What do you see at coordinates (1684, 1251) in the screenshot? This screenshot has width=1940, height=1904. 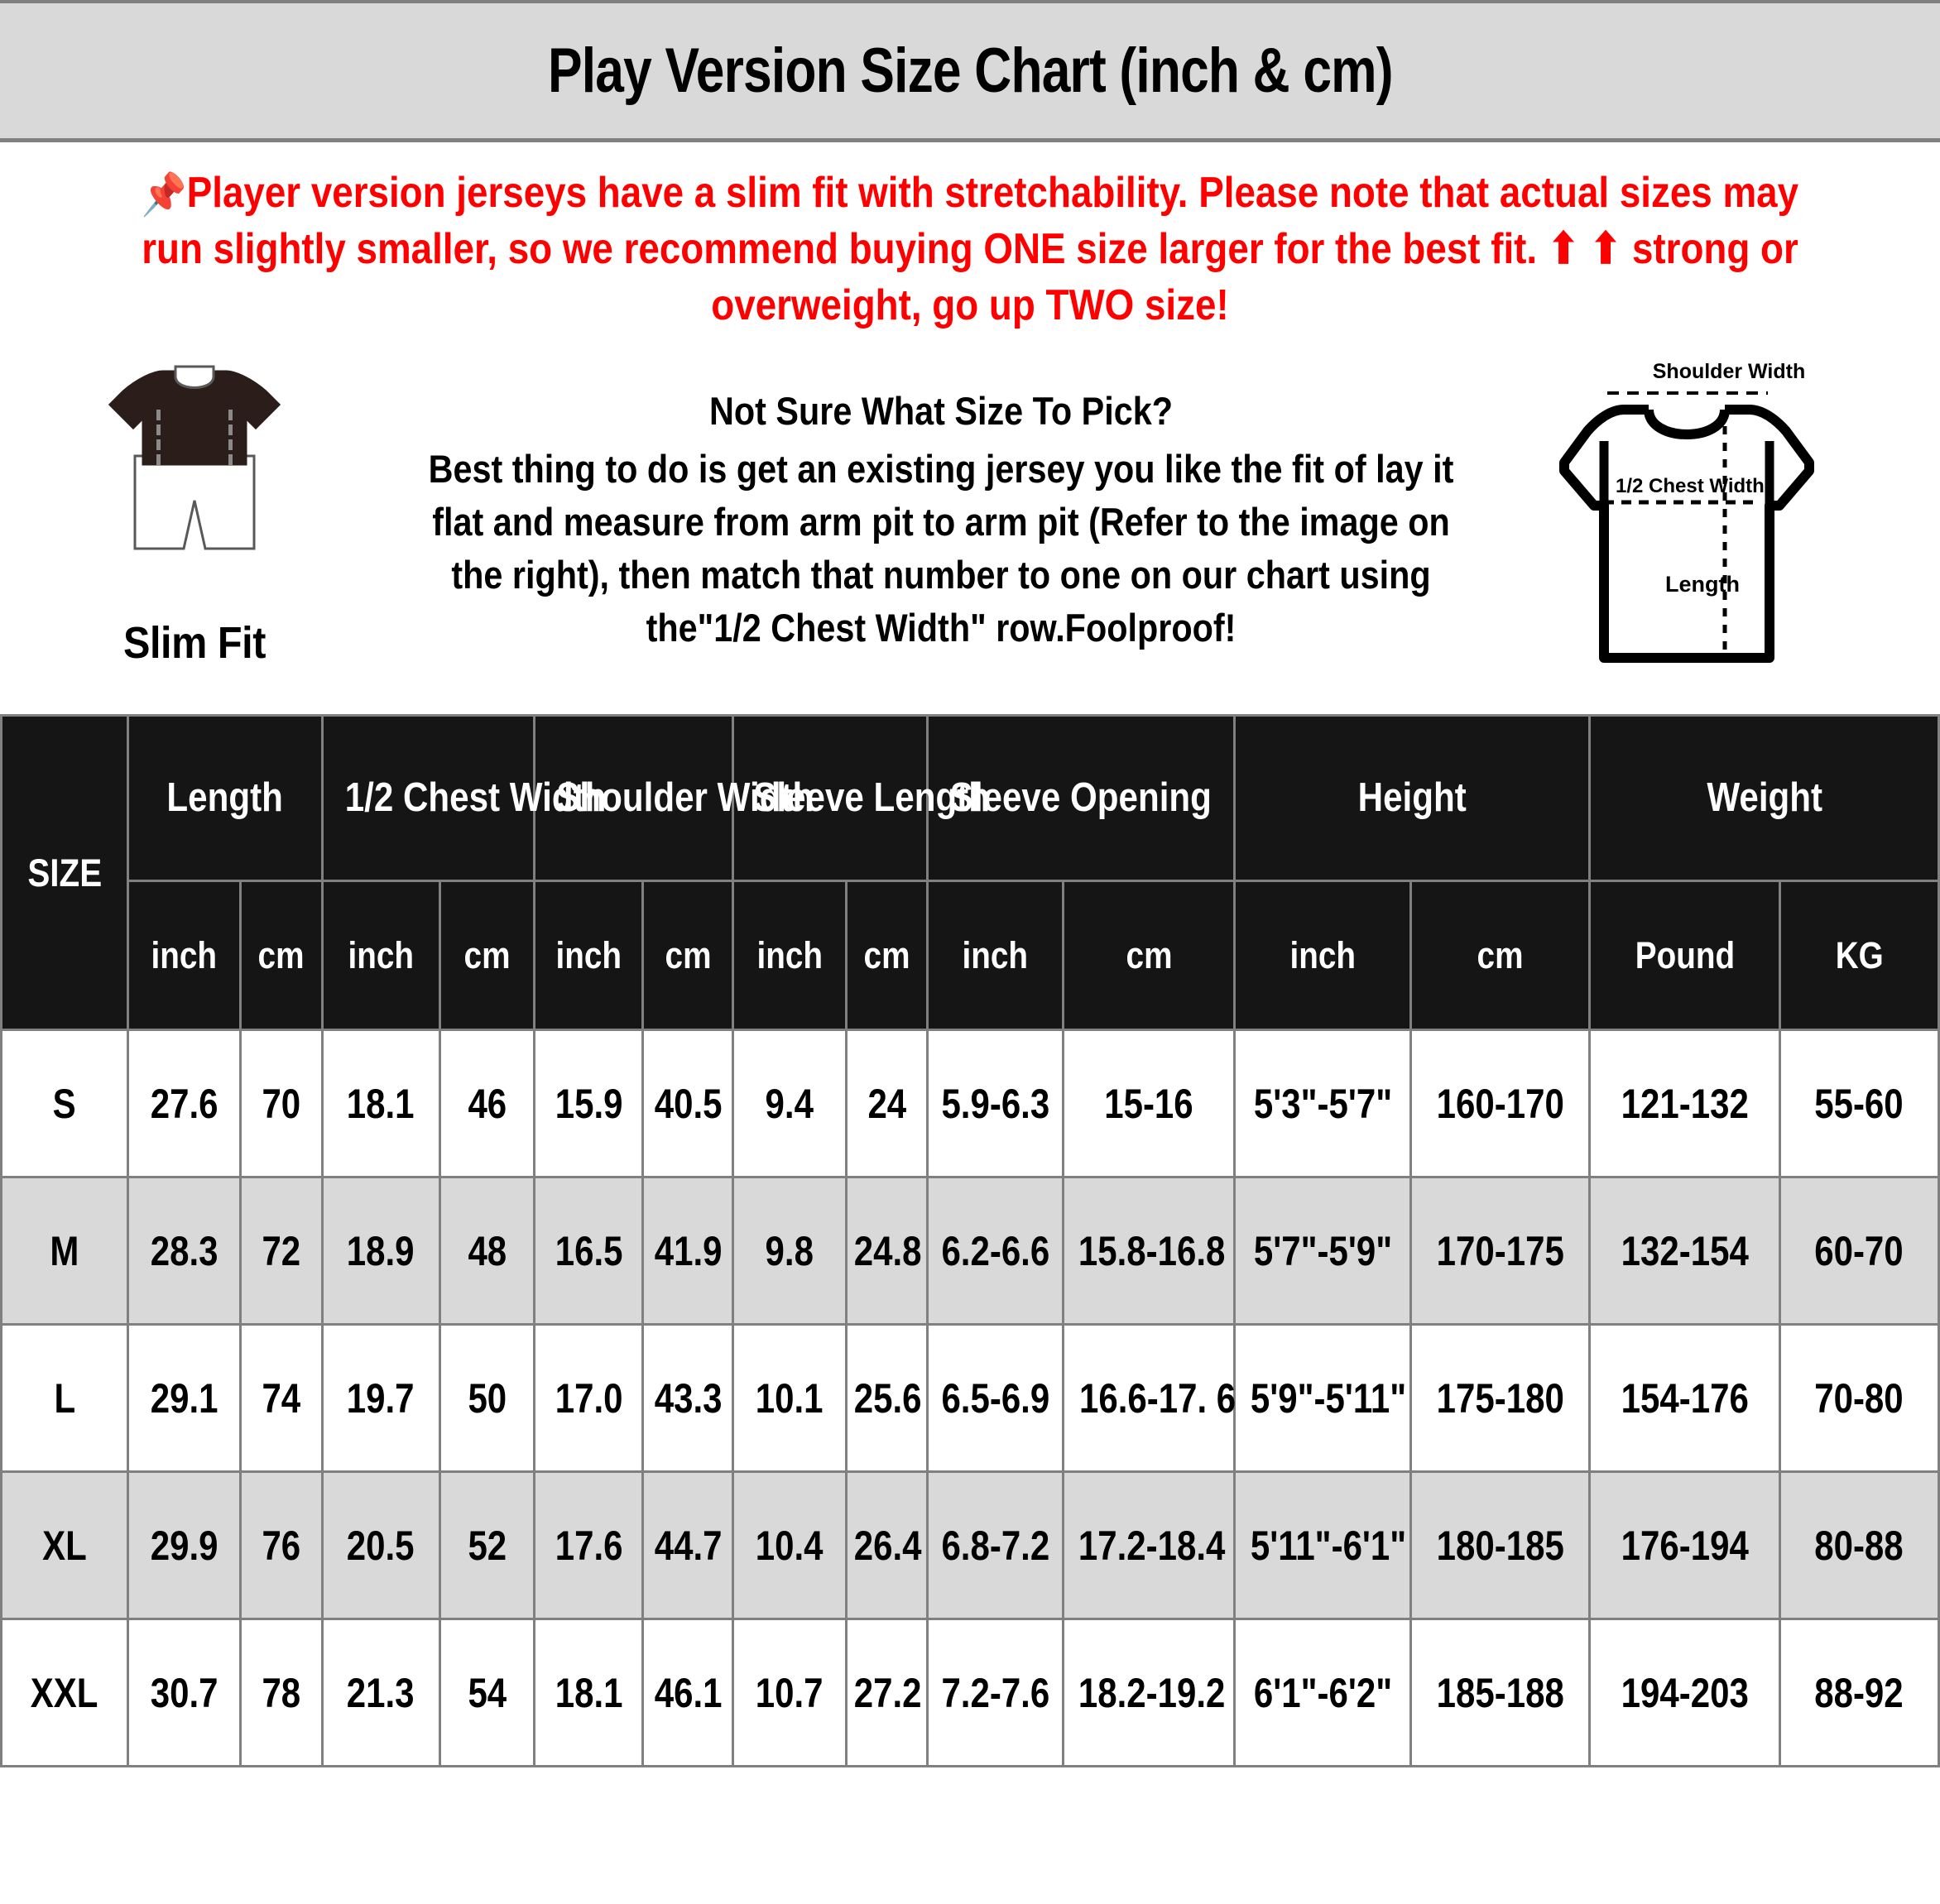 I see `cell-weight-pound: 132-154` at bounding box center [1684, 1251].